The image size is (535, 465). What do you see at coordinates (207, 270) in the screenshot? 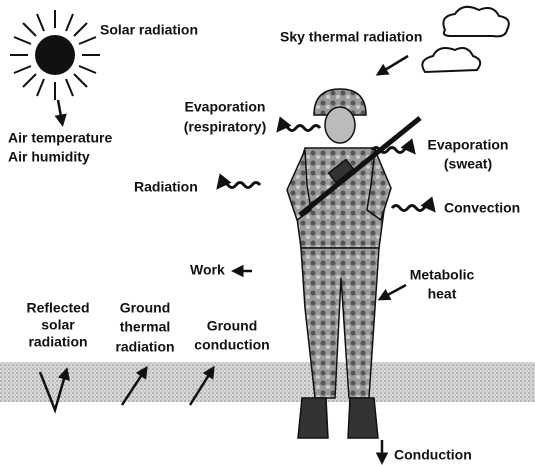
I see `label: Work` at bounding box center [207, 270].